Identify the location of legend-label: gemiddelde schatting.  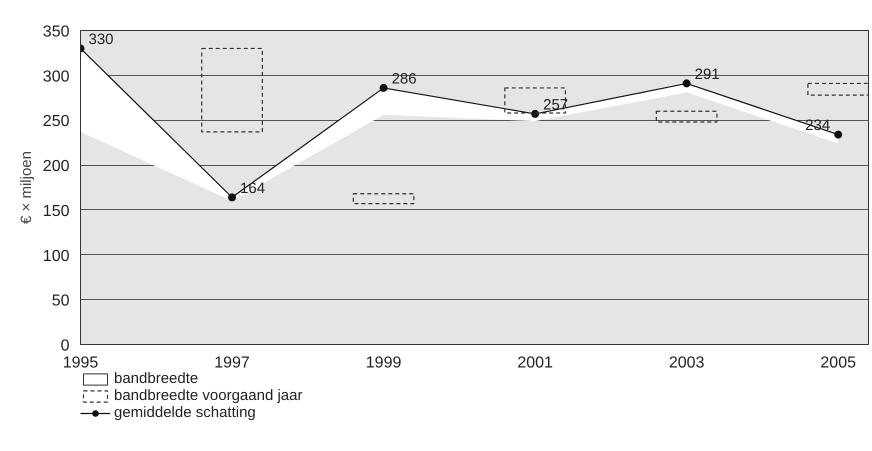
(185, 412).